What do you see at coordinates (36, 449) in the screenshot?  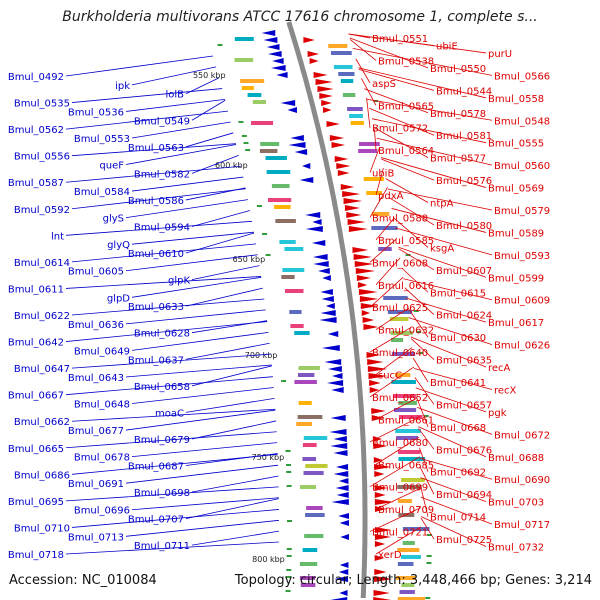 I see `reverse-gene-label: Bmul_0665` at bounding box center [36, 449].